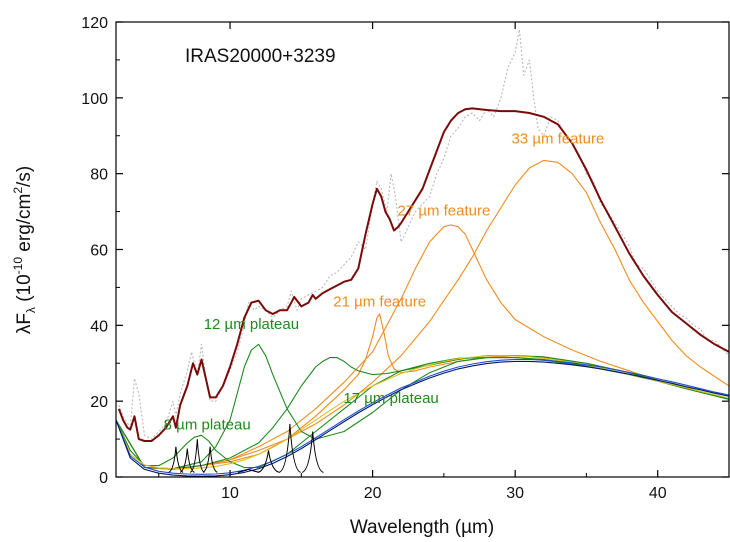 The image size is (730, 542). Describe the element at coordinates (658, 493) in the screenshot. I see `x-tick-label-3: 40` at that location.